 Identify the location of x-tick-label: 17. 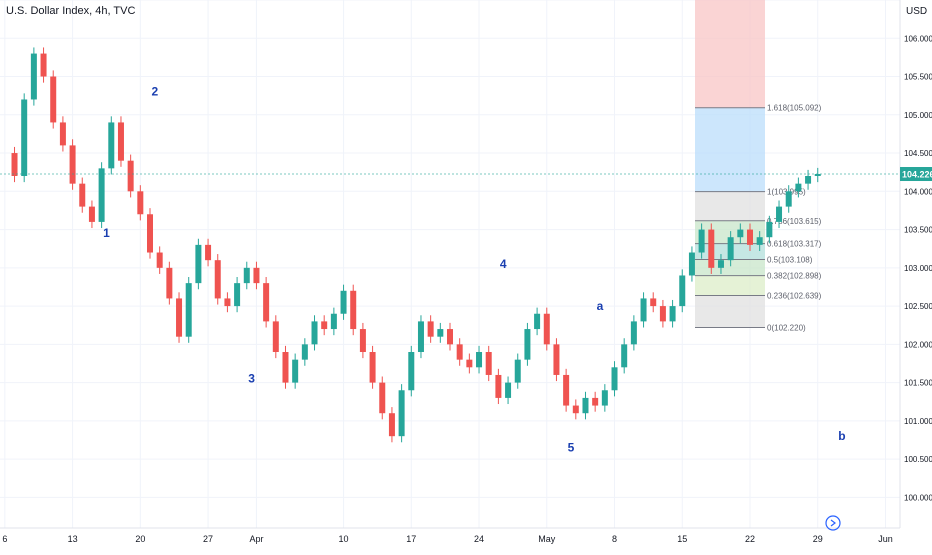
(411, 539).